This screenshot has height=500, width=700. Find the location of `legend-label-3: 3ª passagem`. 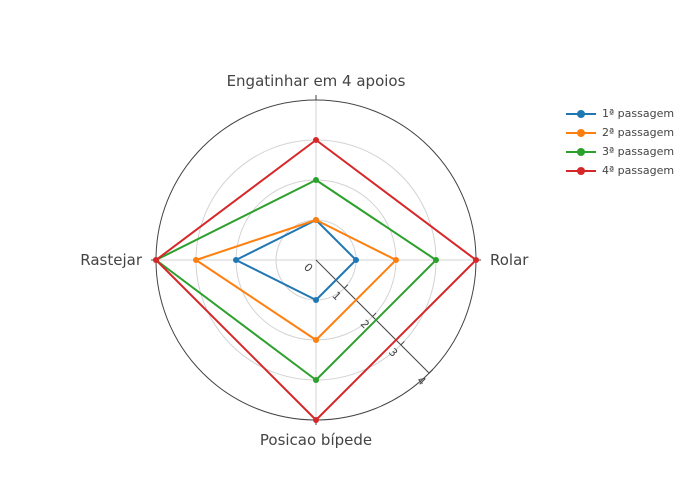

legend-label-3: 3ª passagem is located at coordinates (638, 151).